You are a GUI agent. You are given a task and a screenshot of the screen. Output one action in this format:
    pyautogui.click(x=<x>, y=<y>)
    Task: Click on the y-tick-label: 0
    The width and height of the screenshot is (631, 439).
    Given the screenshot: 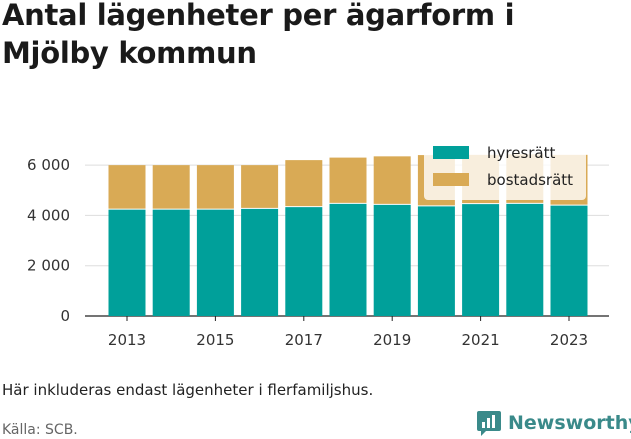 What is the action you would take?
    pyautogui.click(x=65, y=316)
    